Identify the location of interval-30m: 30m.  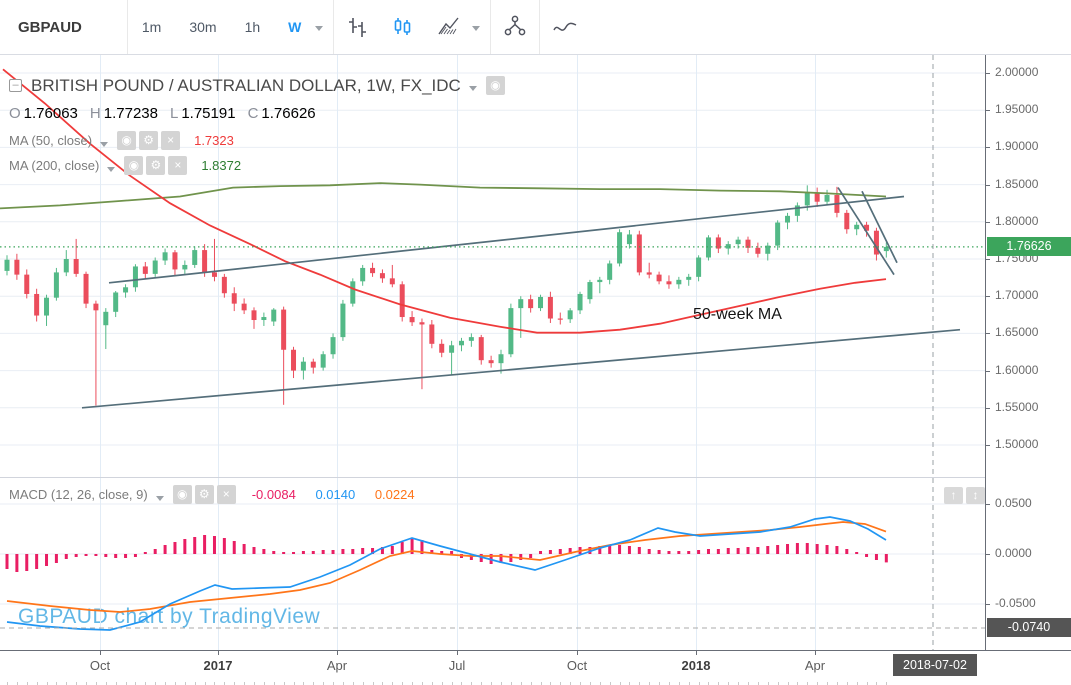
(203, 27).